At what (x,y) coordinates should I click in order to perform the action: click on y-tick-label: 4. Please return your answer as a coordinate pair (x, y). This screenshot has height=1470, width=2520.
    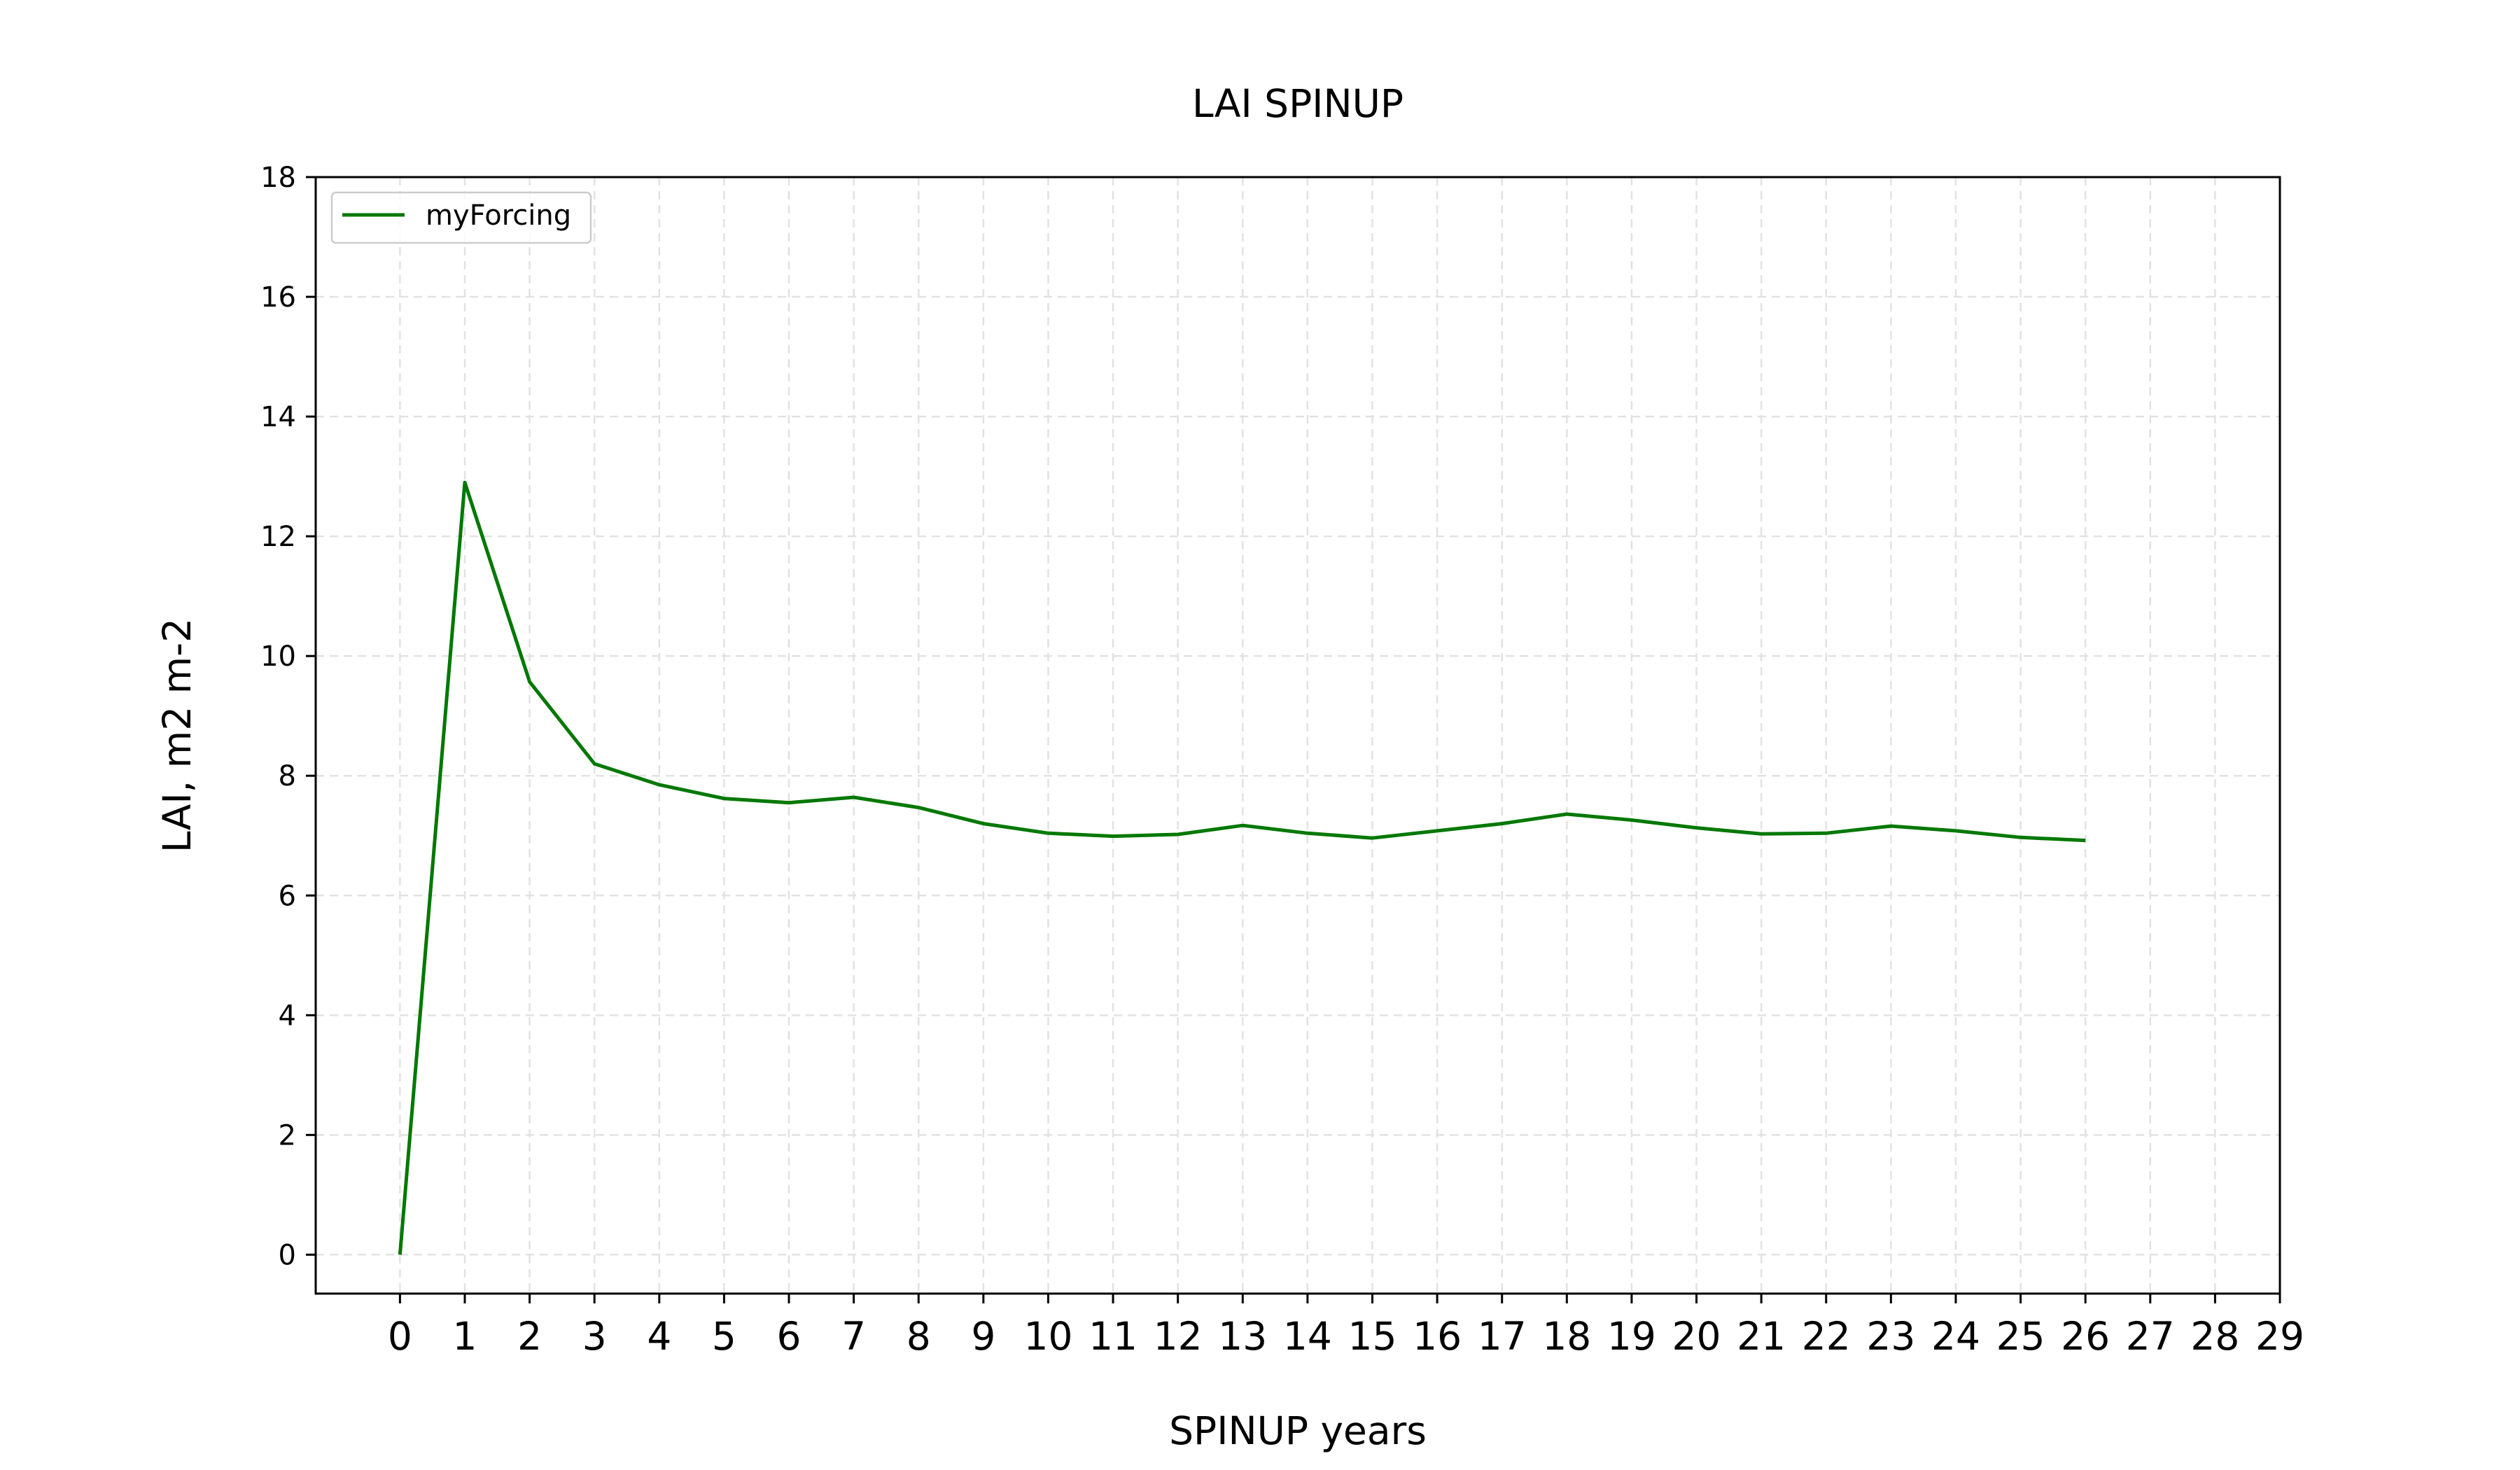
    Looking at the image, I should click on (287, 1016).